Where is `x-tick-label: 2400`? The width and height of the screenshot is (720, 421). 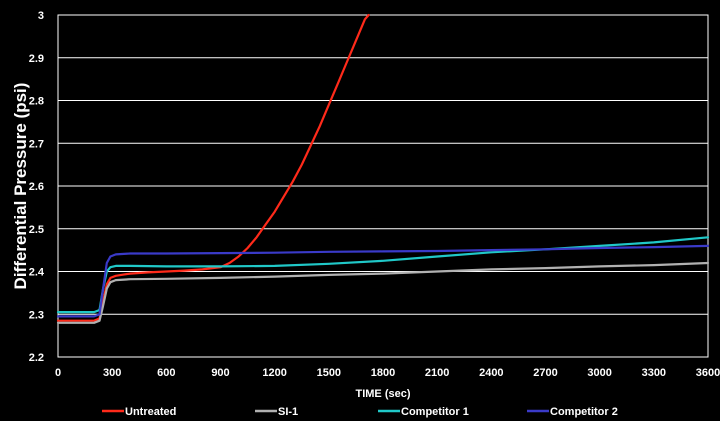 x-tick-label: 2400 is located at coordinates (491, 373).